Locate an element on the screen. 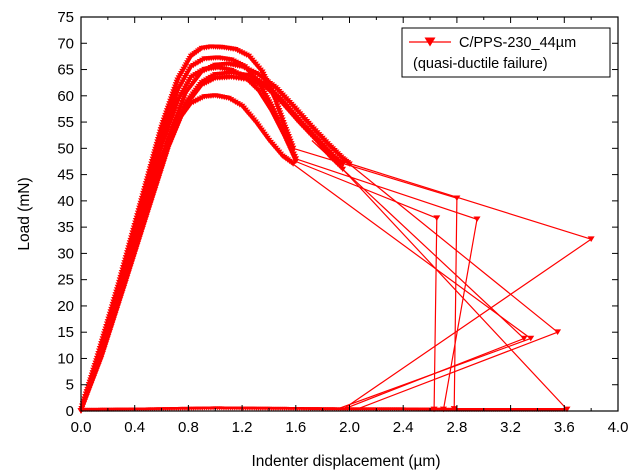  y-tick-label: 25 is located at coordinates (65, 280).